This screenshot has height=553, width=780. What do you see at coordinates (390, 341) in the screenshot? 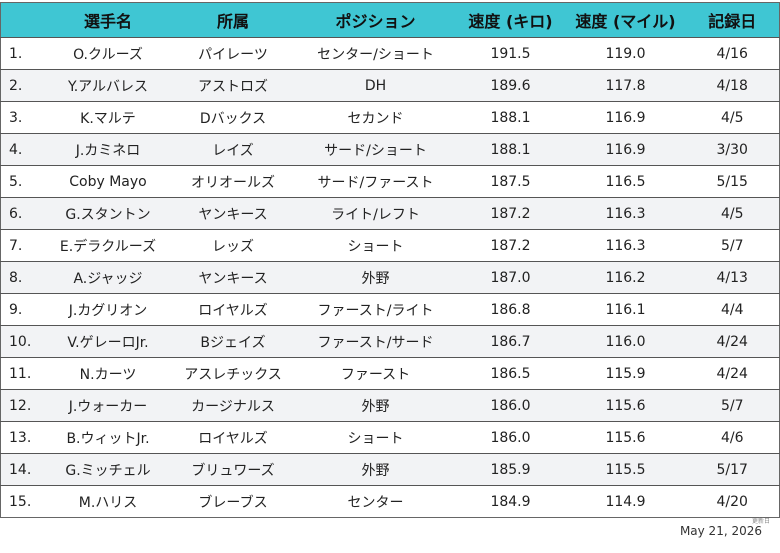
I see `table-row: 10. V.ゲレーロJr. Bジェイズ ファースト/サード 186.7 116.0 4/24` at bounding box center [390, 341].